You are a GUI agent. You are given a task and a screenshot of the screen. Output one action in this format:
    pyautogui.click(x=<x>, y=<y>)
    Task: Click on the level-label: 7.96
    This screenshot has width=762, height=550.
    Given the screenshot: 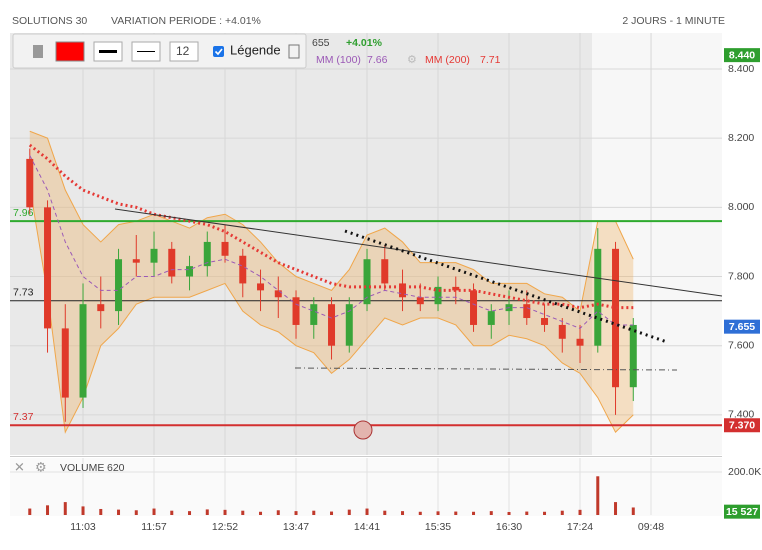 What is the action you would take?
    pyautogui.click(x=23, y=213)
    